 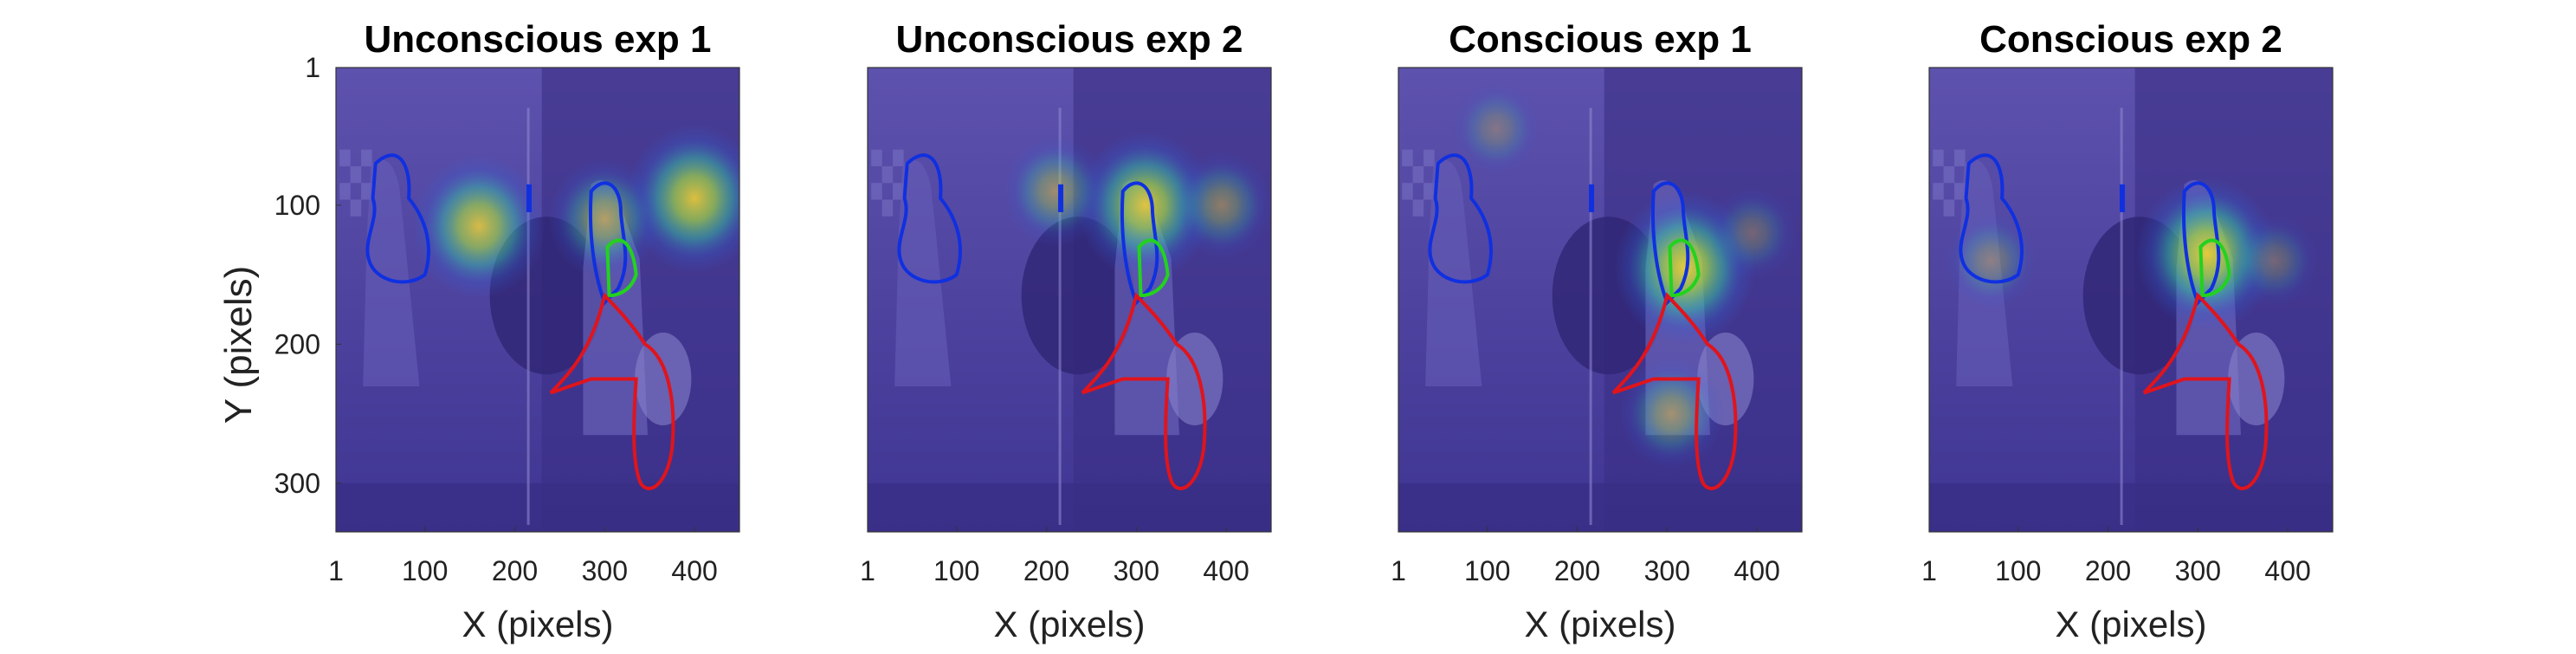 I want to click on panel-title: Conscious exp 2, so click(x=2130, y=39).